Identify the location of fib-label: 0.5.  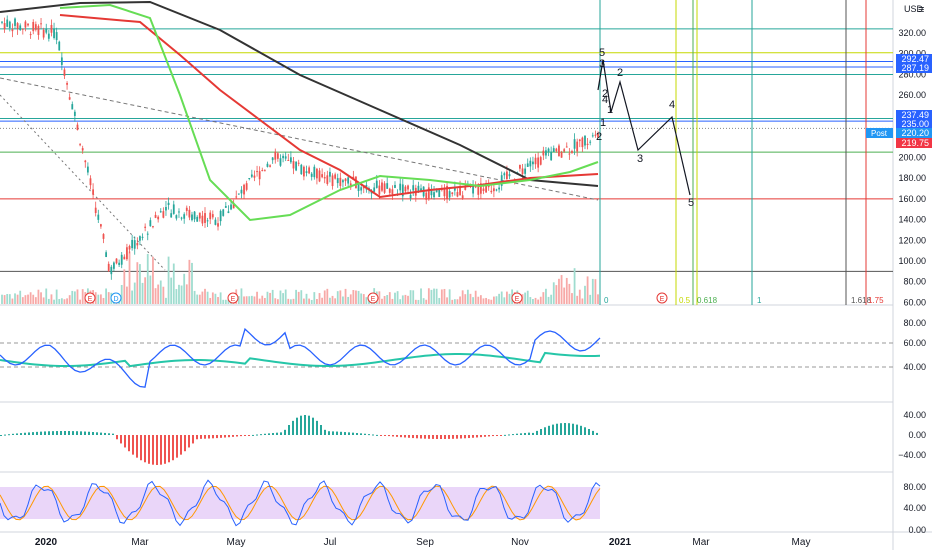
(685, 300).